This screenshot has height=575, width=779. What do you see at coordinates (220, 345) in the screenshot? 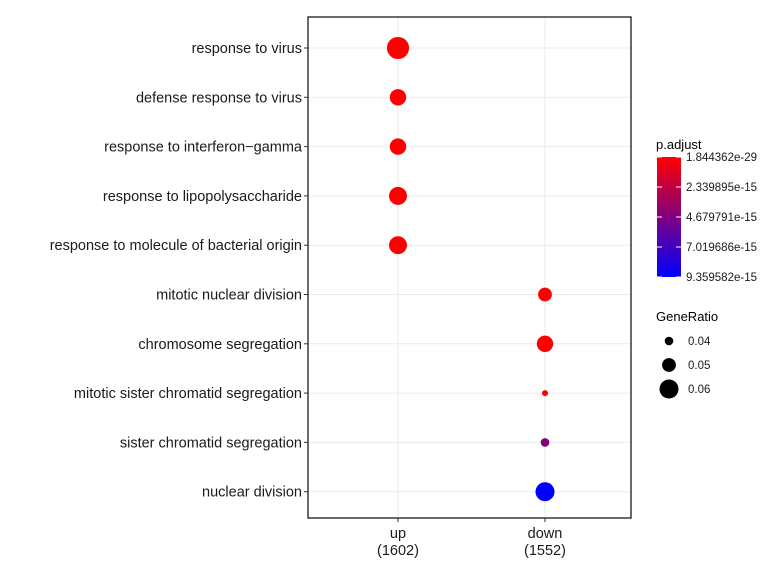
I see `y-tick-label: chromosome segregation` at bounding box center [220, 345].